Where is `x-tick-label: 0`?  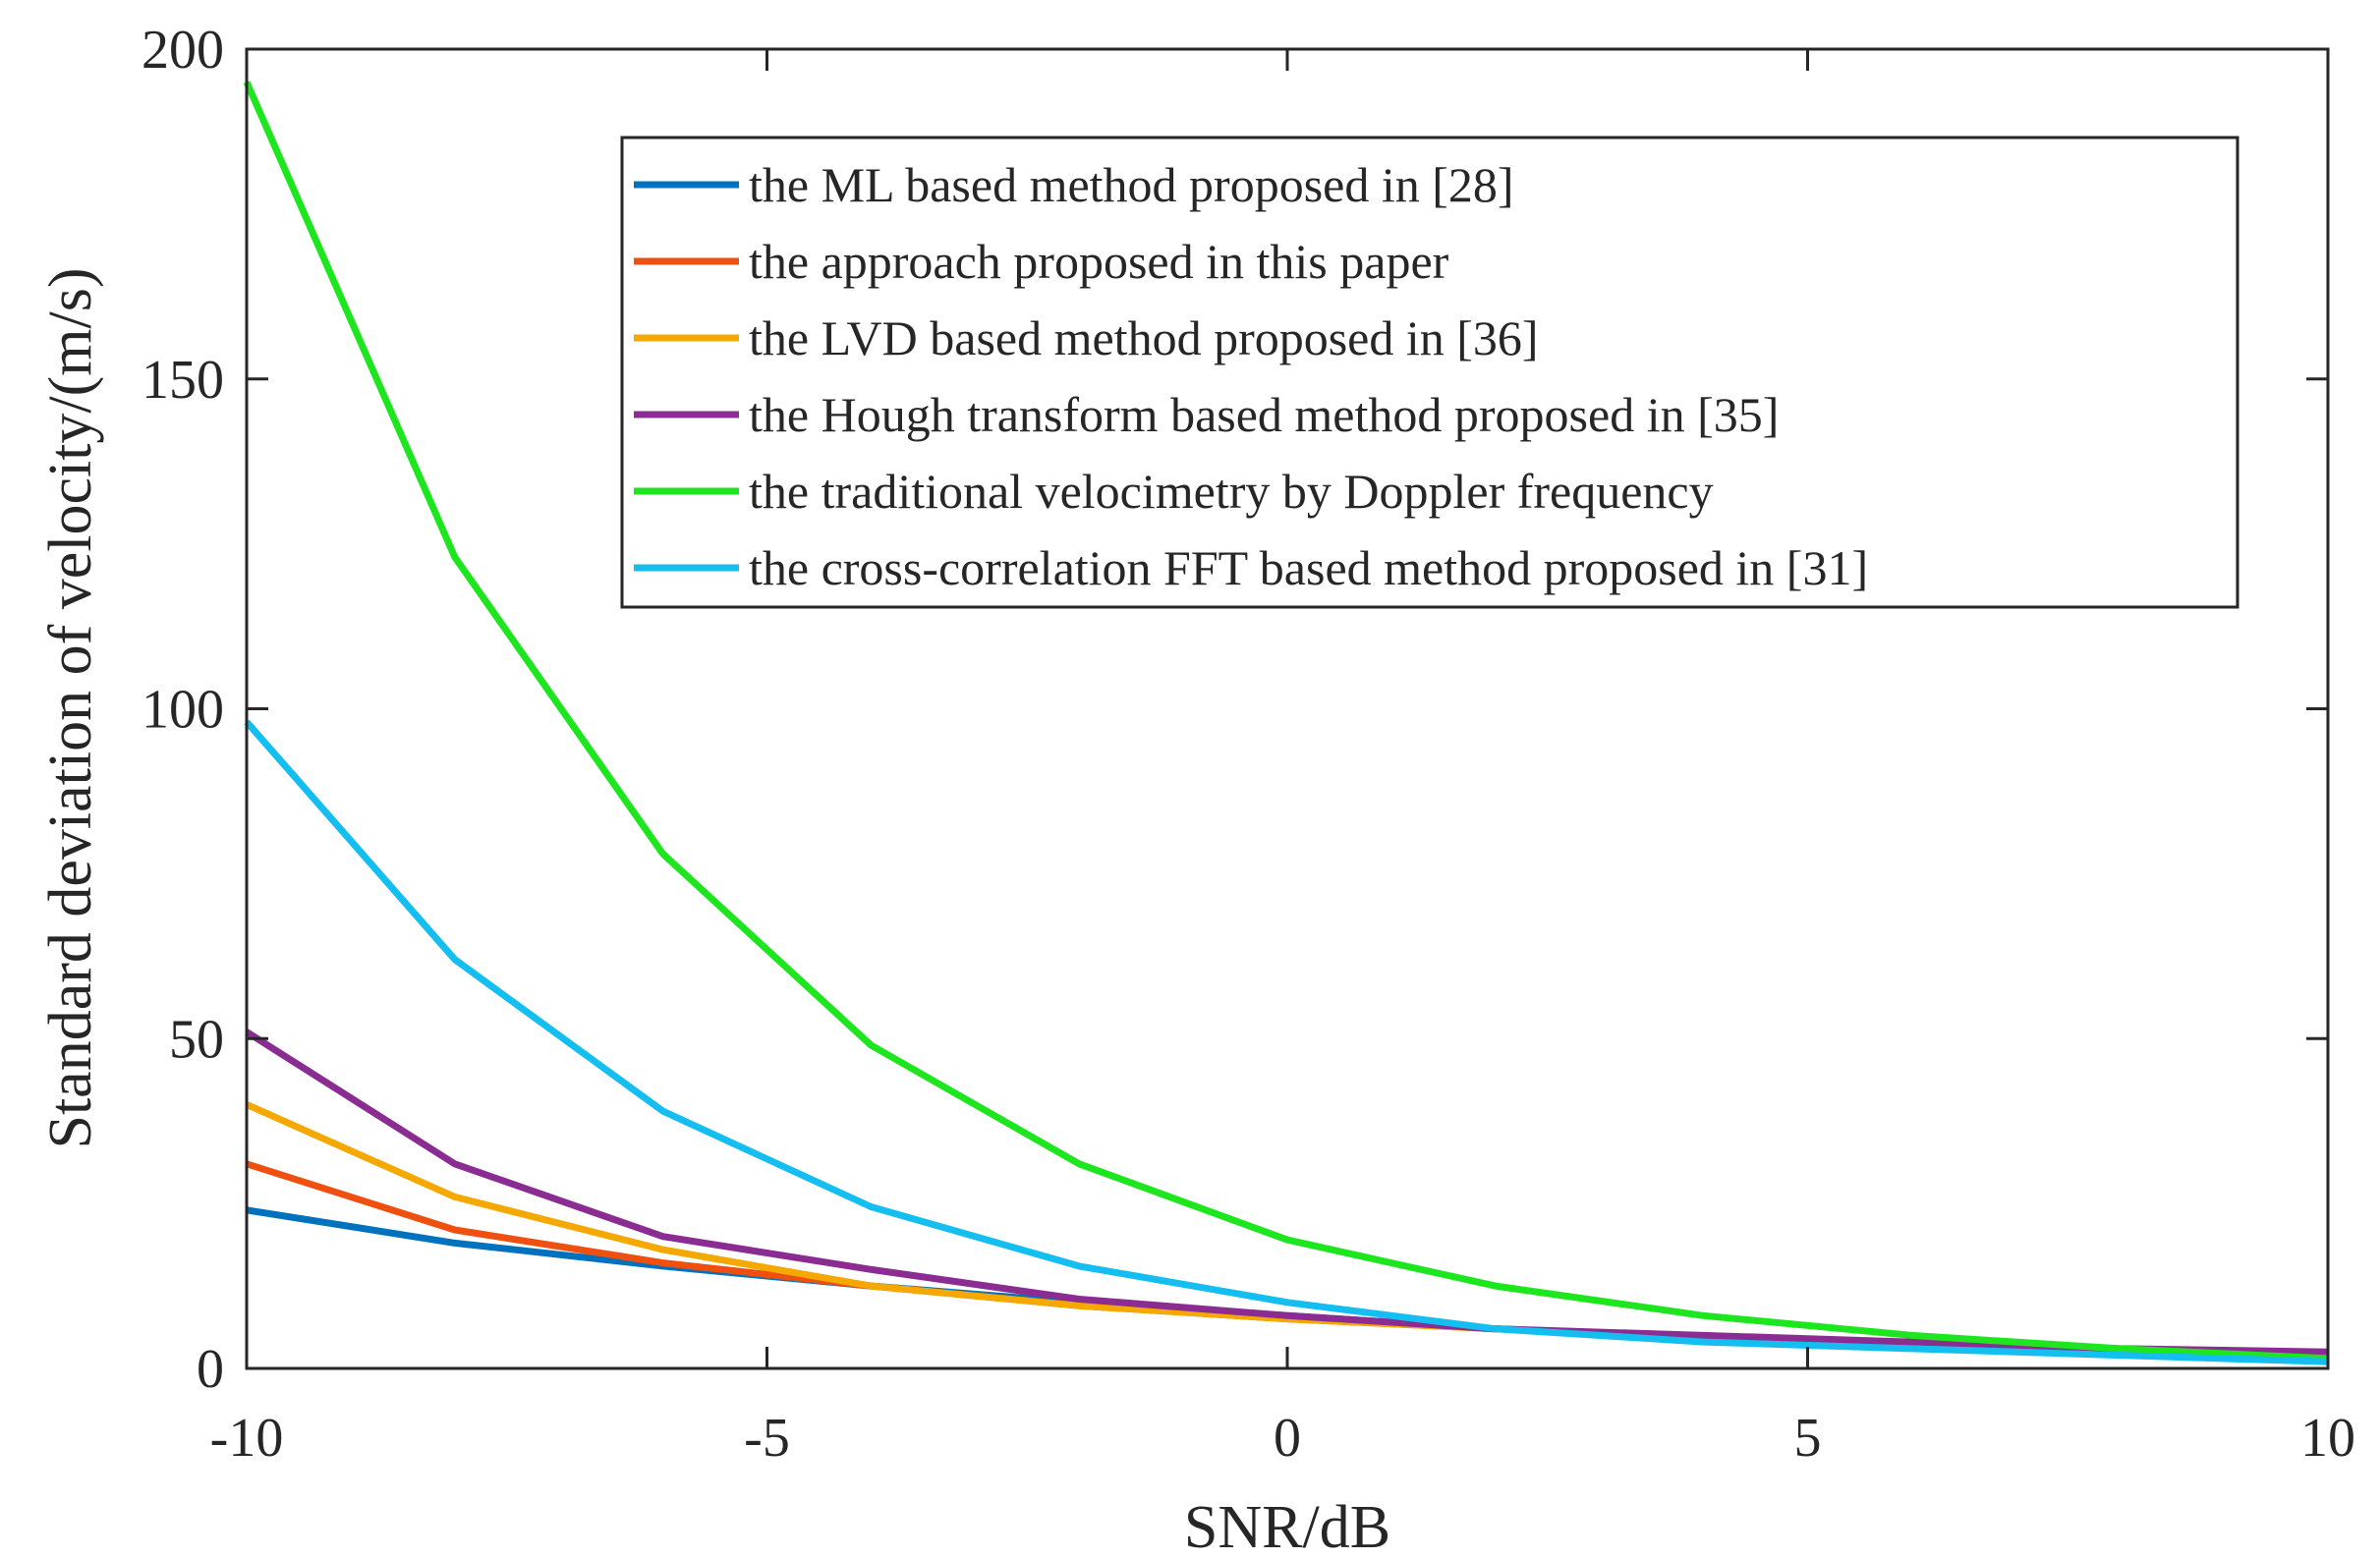
x-tick-label: 0 is located at coordinates (1287, 1438).